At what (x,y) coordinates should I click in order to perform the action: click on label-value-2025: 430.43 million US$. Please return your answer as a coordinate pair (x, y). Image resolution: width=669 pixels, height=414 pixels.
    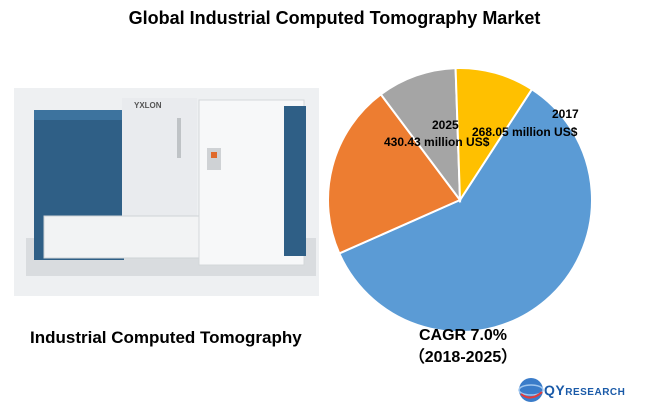
    Looking at the image, I should click on (437, 142).